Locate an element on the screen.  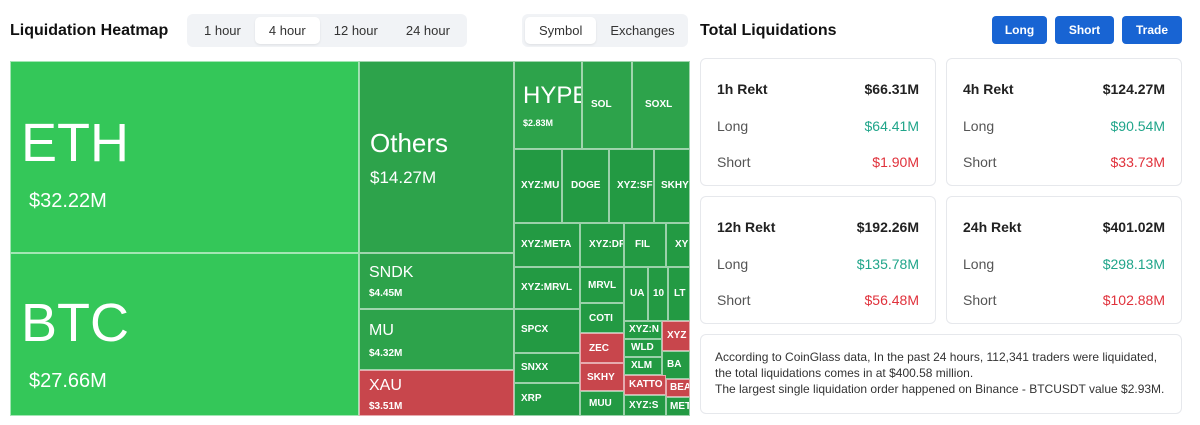
tab-4-hour: 4 hour is located at coordinates (287, 30).